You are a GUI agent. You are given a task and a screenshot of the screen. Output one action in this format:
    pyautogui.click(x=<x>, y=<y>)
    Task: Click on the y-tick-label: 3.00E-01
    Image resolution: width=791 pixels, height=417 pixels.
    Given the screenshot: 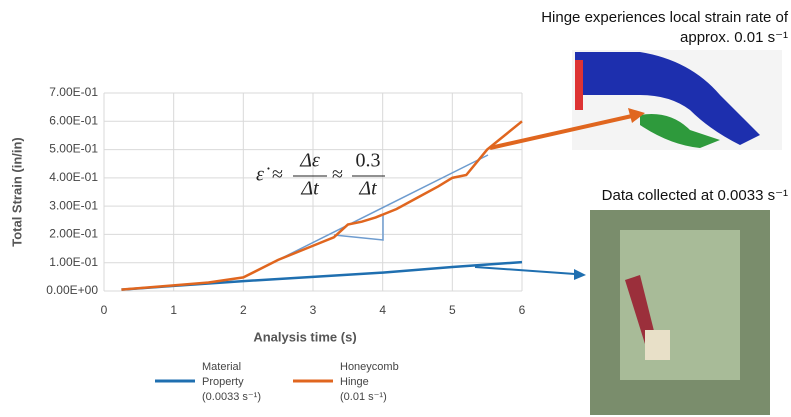 What is the action you would take?
    pyautogui.click(x=73, y=205)
    